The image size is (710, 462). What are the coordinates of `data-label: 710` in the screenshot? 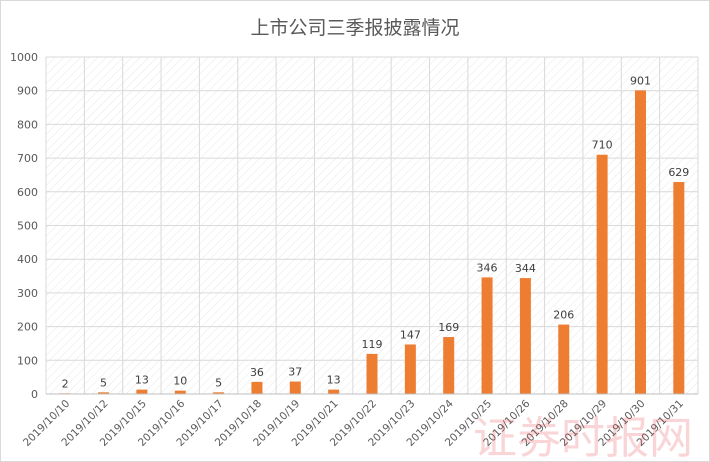 It's located at (602, 145).